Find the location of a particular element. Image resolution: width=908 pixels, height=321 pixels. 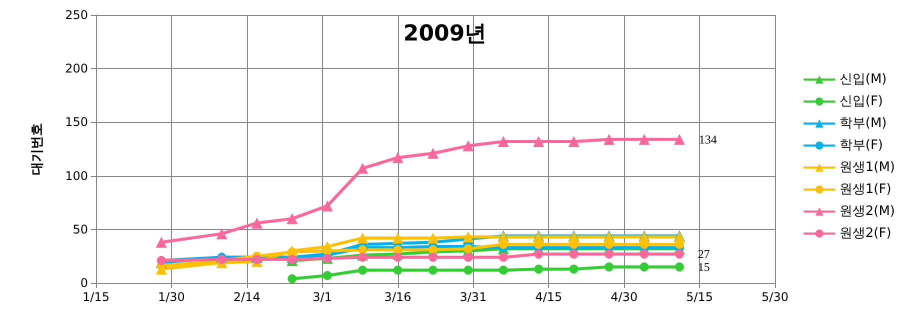

y-tick-label: 50 is located at coordinates (80, 229).